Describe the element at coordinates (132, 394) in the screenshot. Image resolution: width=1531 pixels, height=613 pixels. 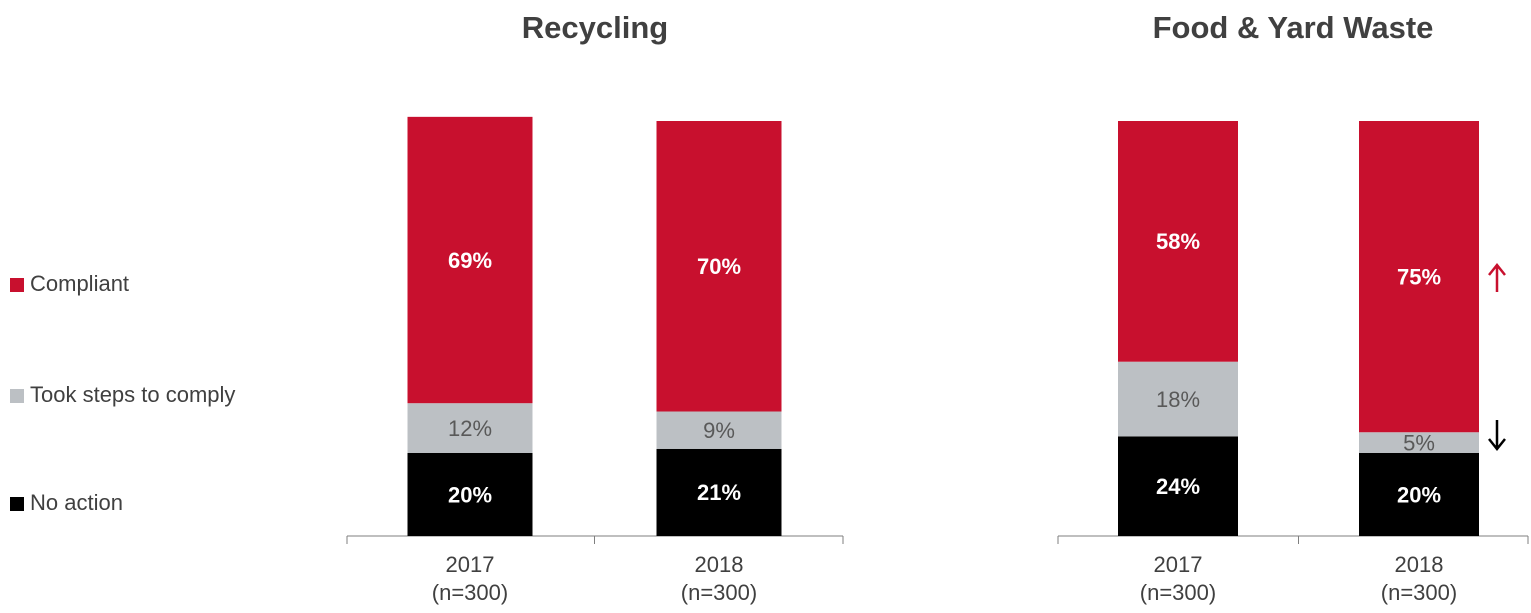
I see `legend-label: Took steps to comply` at that location.